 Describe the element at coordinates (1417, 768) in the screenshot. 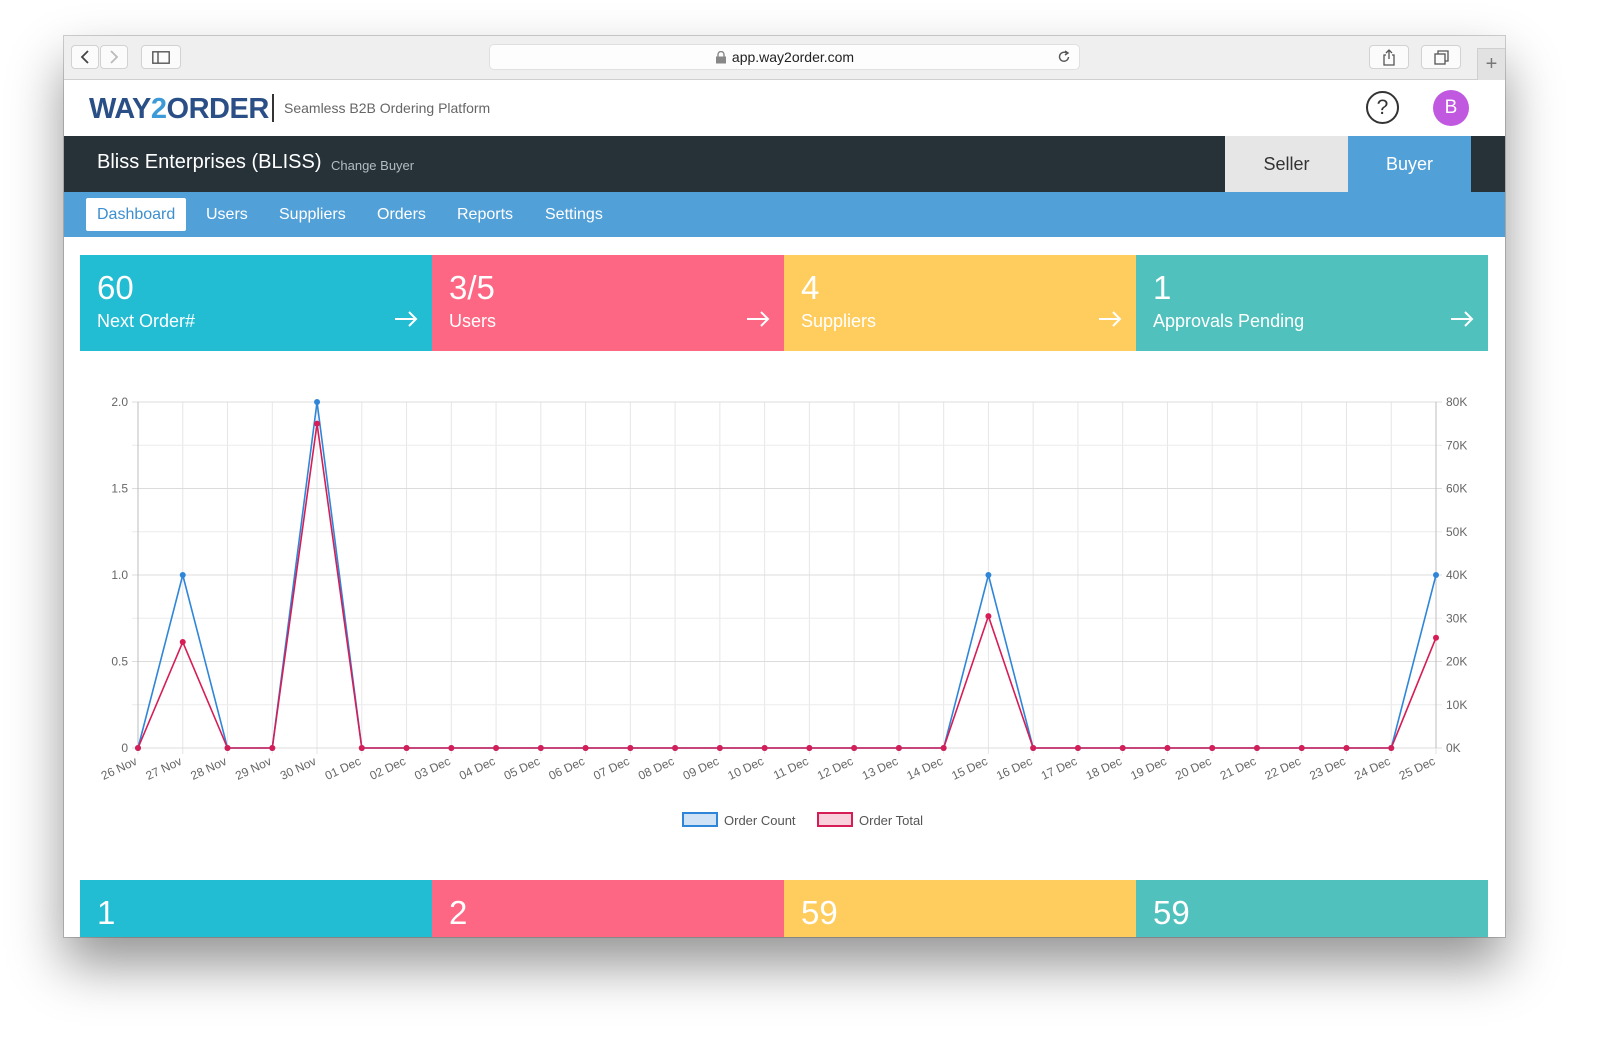

I see `x-axis-tick-label: 25 Dec` at that location.